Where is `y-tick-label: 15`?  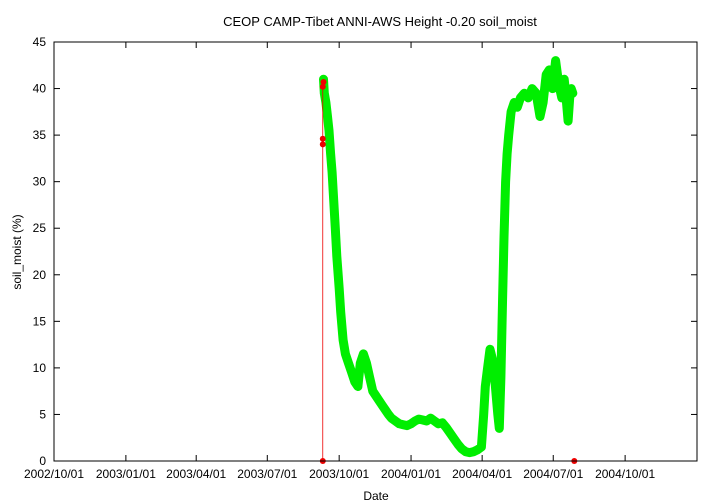
y-tick-label: 15 is located at coordinates (40, 321).